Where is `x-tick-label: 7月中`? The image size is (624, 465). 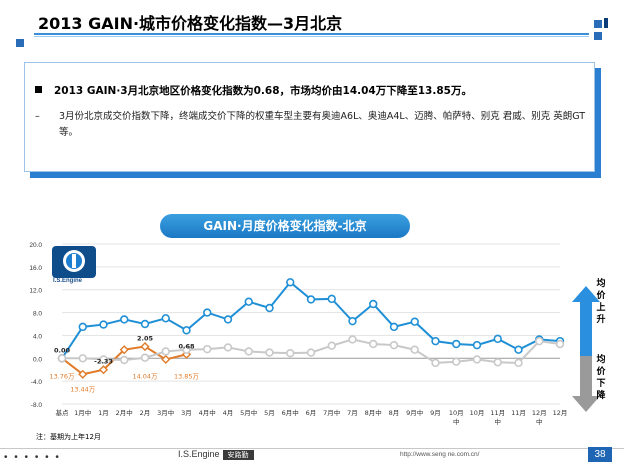 x-tick-label: 7月中 is located at coordinates (331, 412).